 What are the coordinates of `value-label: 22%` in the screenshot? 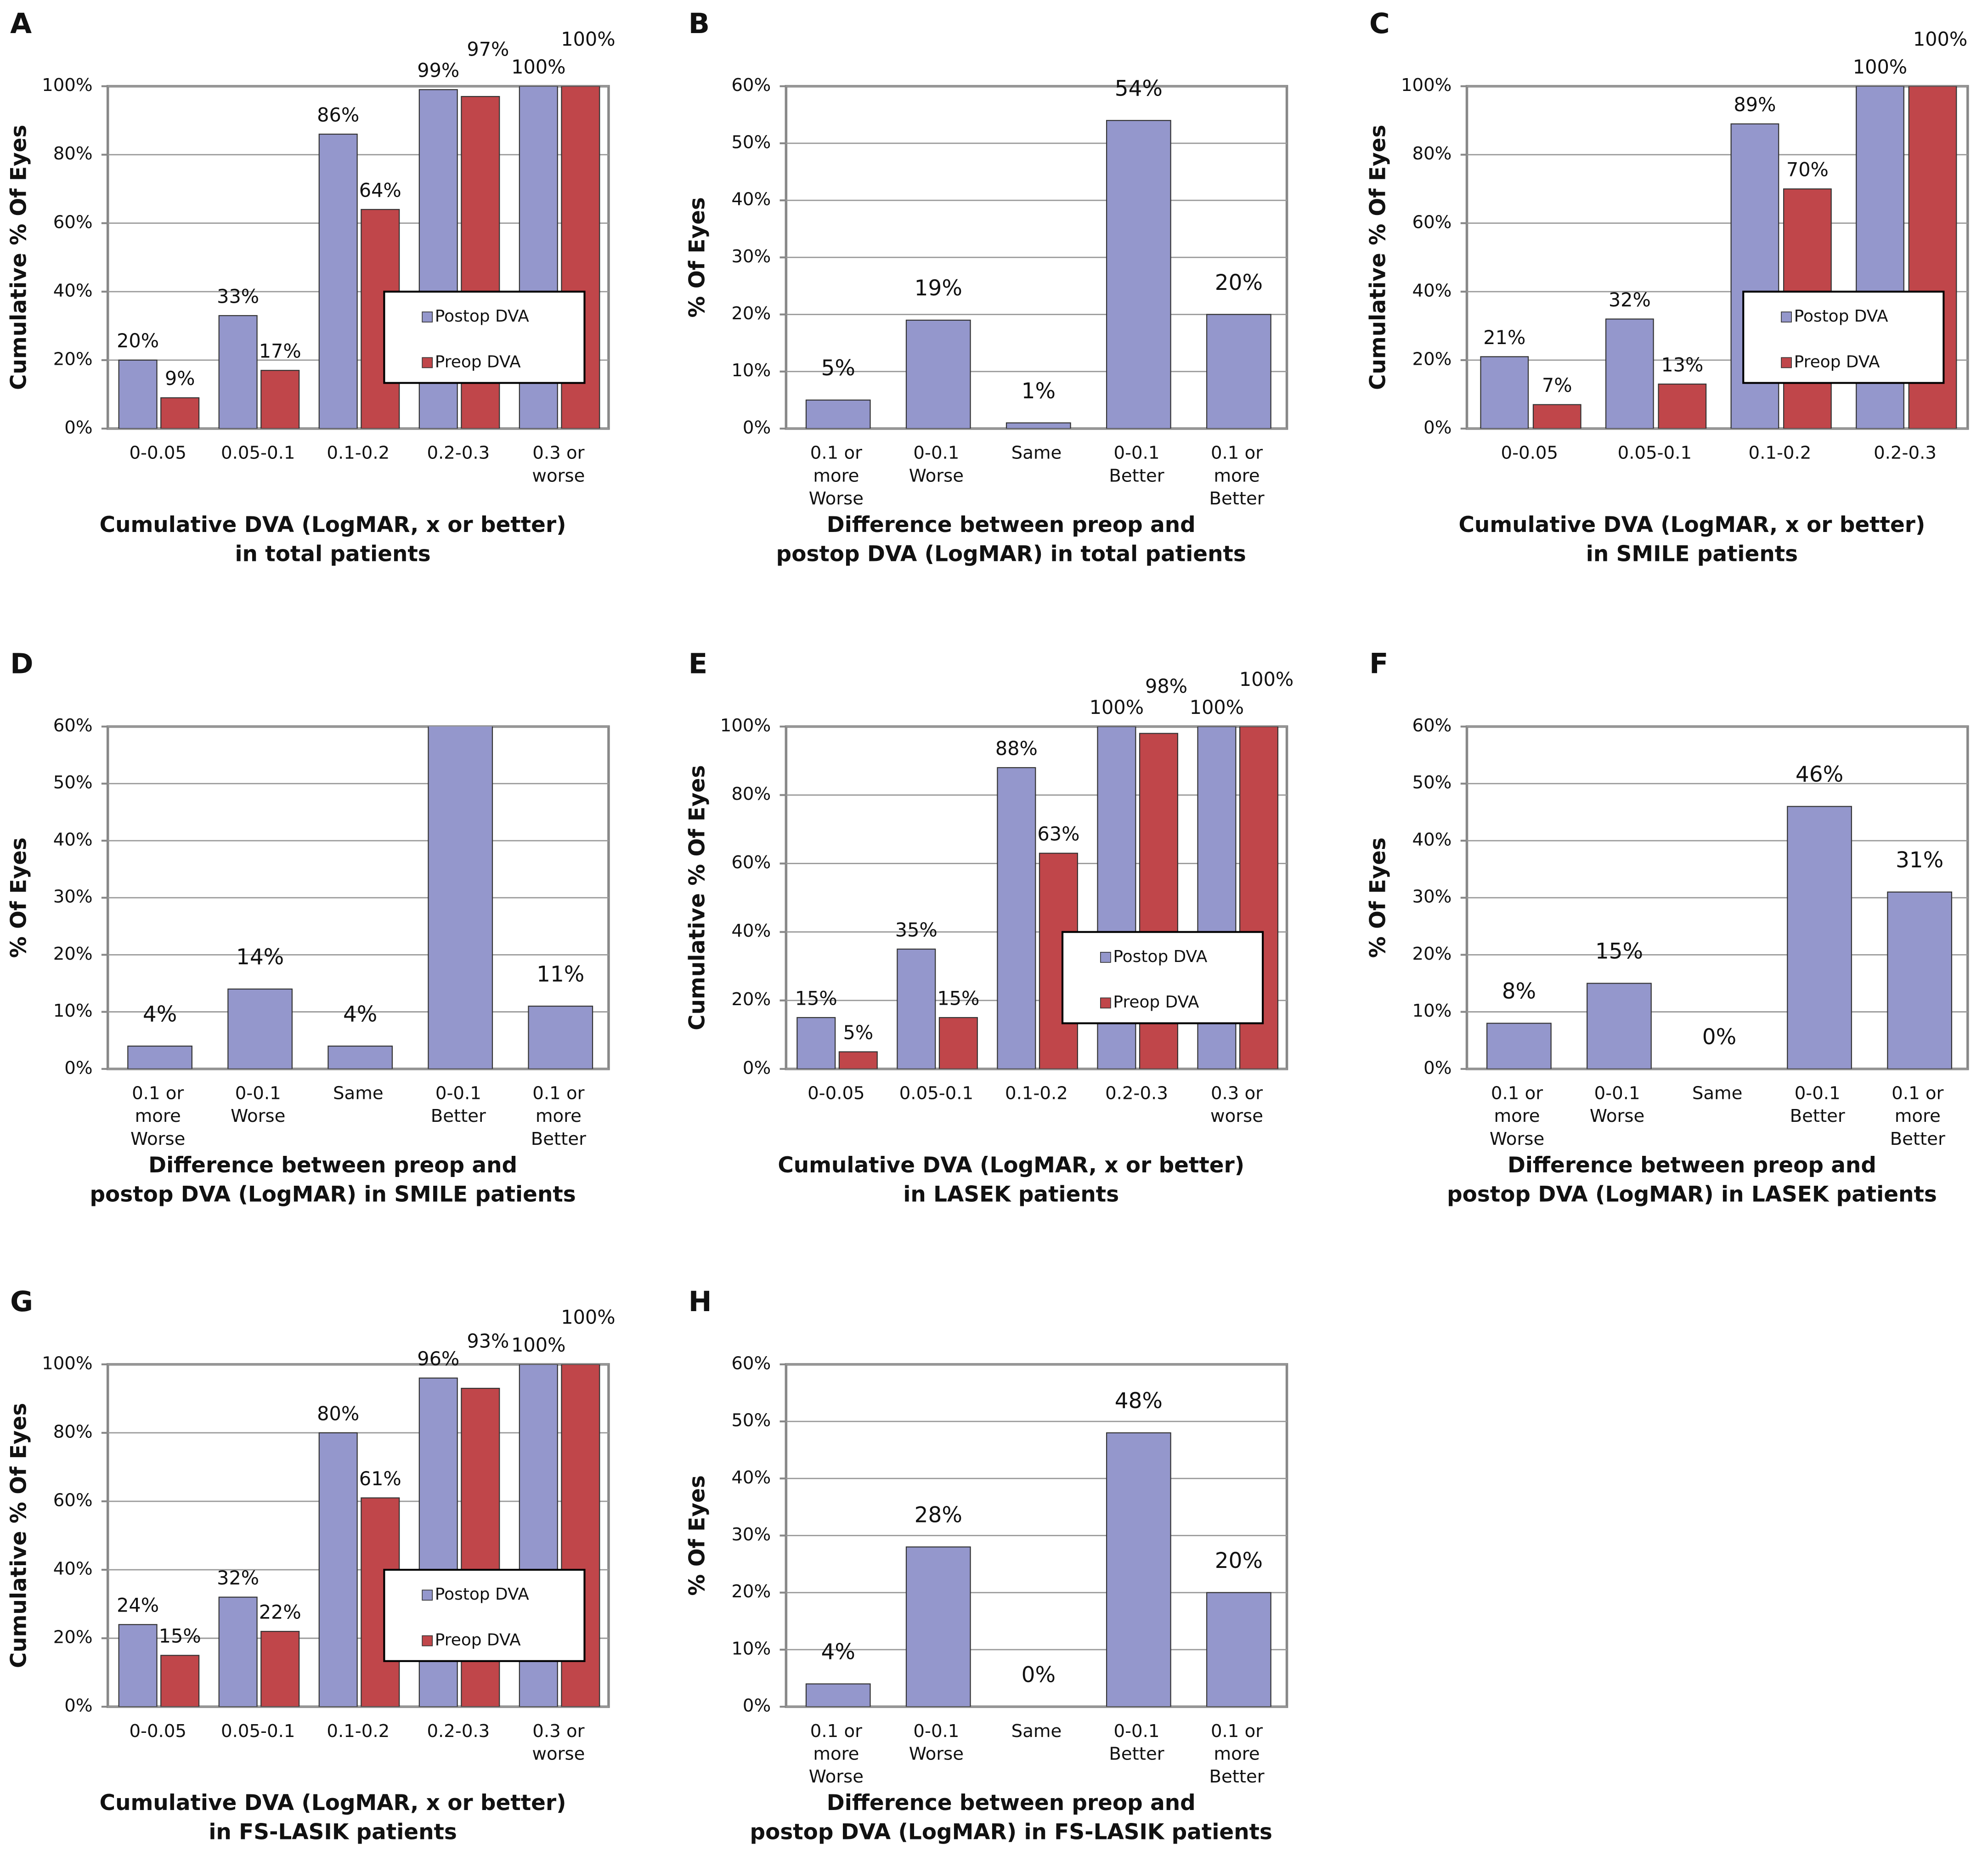 It's located at (280, 1612).